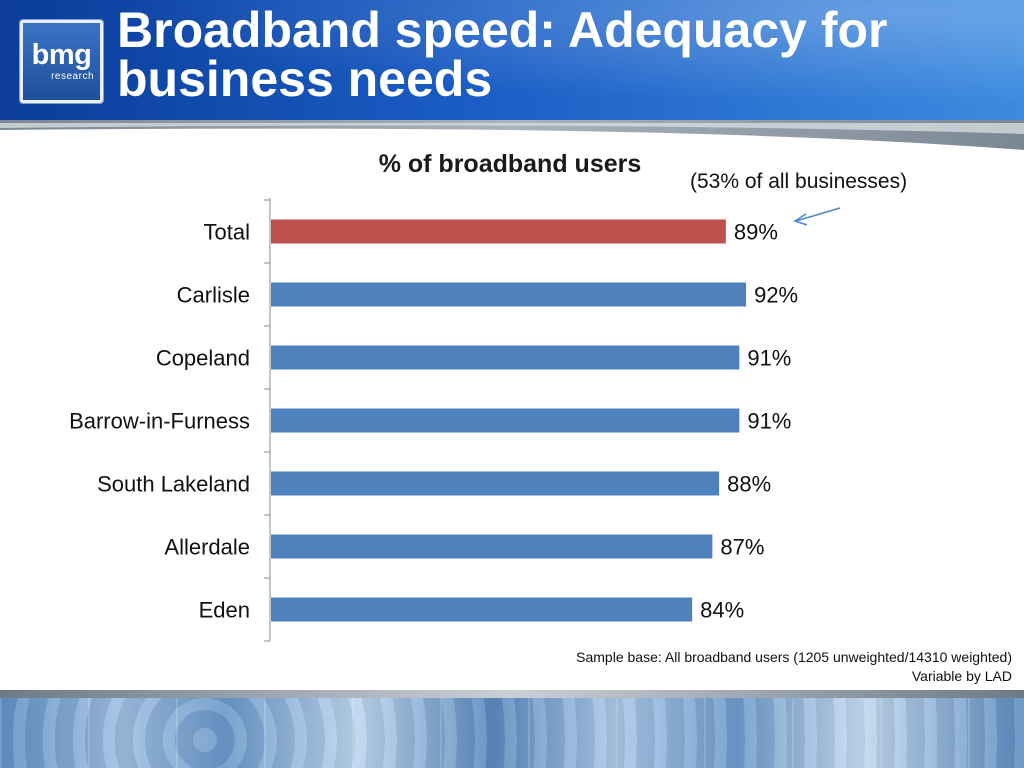 This screenshot has height=768, width=1024. Describe the element at coordinates (776, 295) in the screenshot. I see `value-label: 92%` at that location.